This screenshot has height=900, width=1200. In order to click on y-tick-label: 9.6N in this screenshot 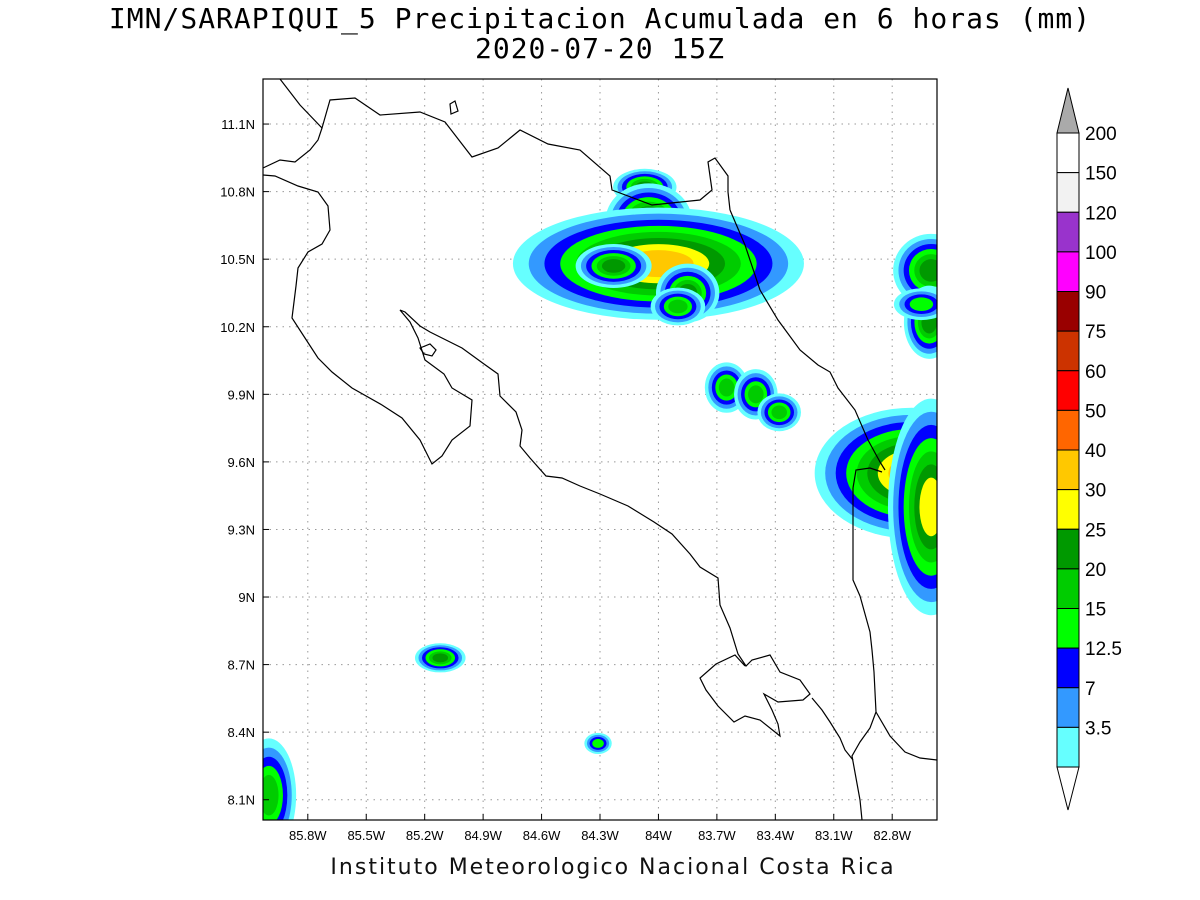, I will do `click(241, 462)`.